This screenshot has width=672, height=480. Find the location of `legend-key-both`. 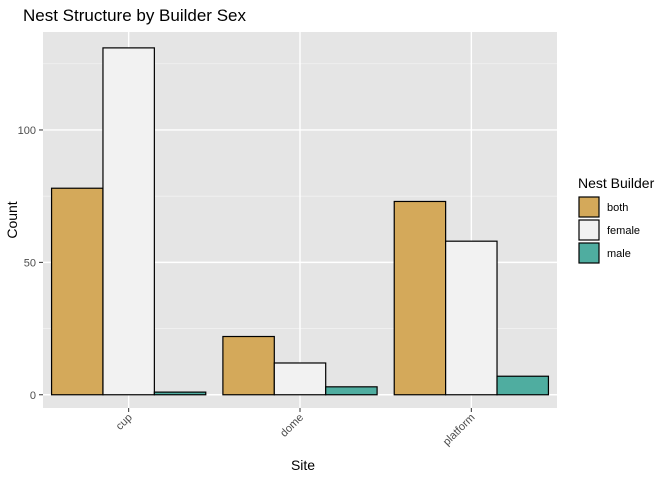

legend-key-both is located at coordinates (589, 207).